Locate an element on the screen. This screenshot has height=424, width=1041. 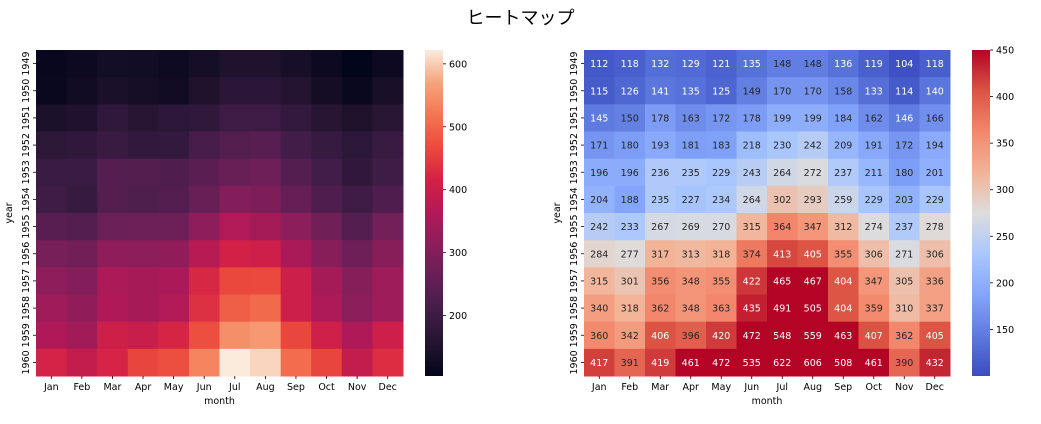
cell-value-label: 181 is located at coordinates (691, 146).